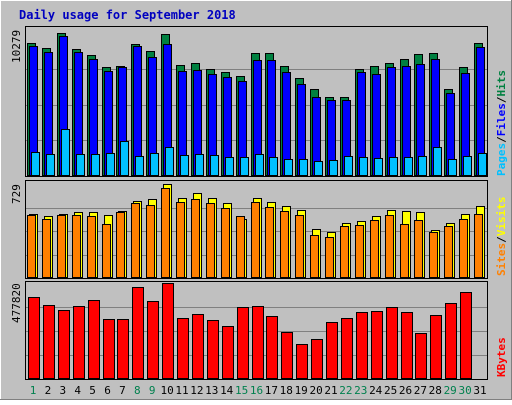  What do you see at coordinates (211, 390) in the screenshot?
I see `x-label-day-13: 13` at bounding box center [211, 390].